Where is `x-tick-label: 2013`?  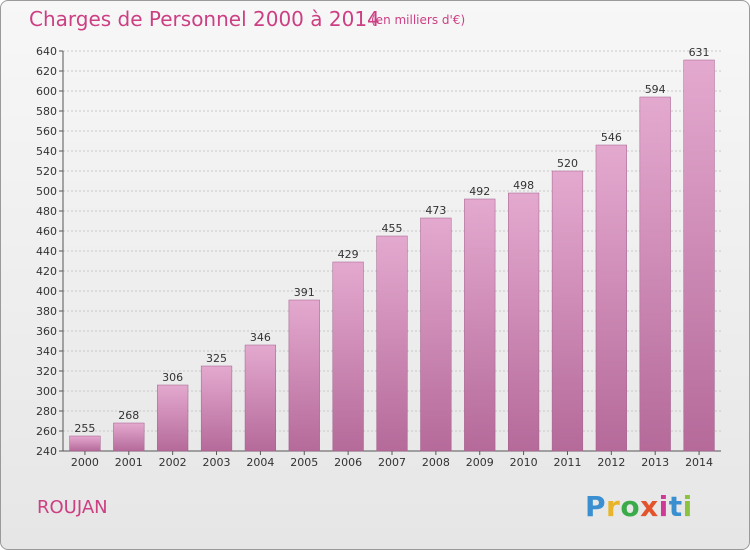
x-tick-label: 2013 is located at coordinates (655, 462).